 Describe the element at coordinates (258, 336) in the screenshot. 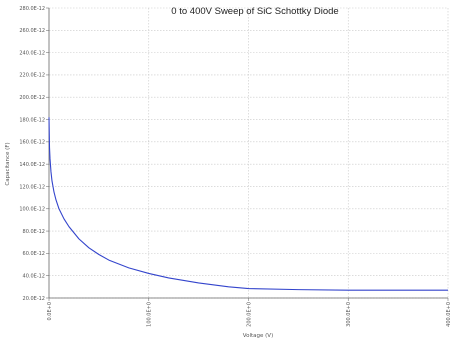

I see `x-axis-label: Voltage (V)` at that location.